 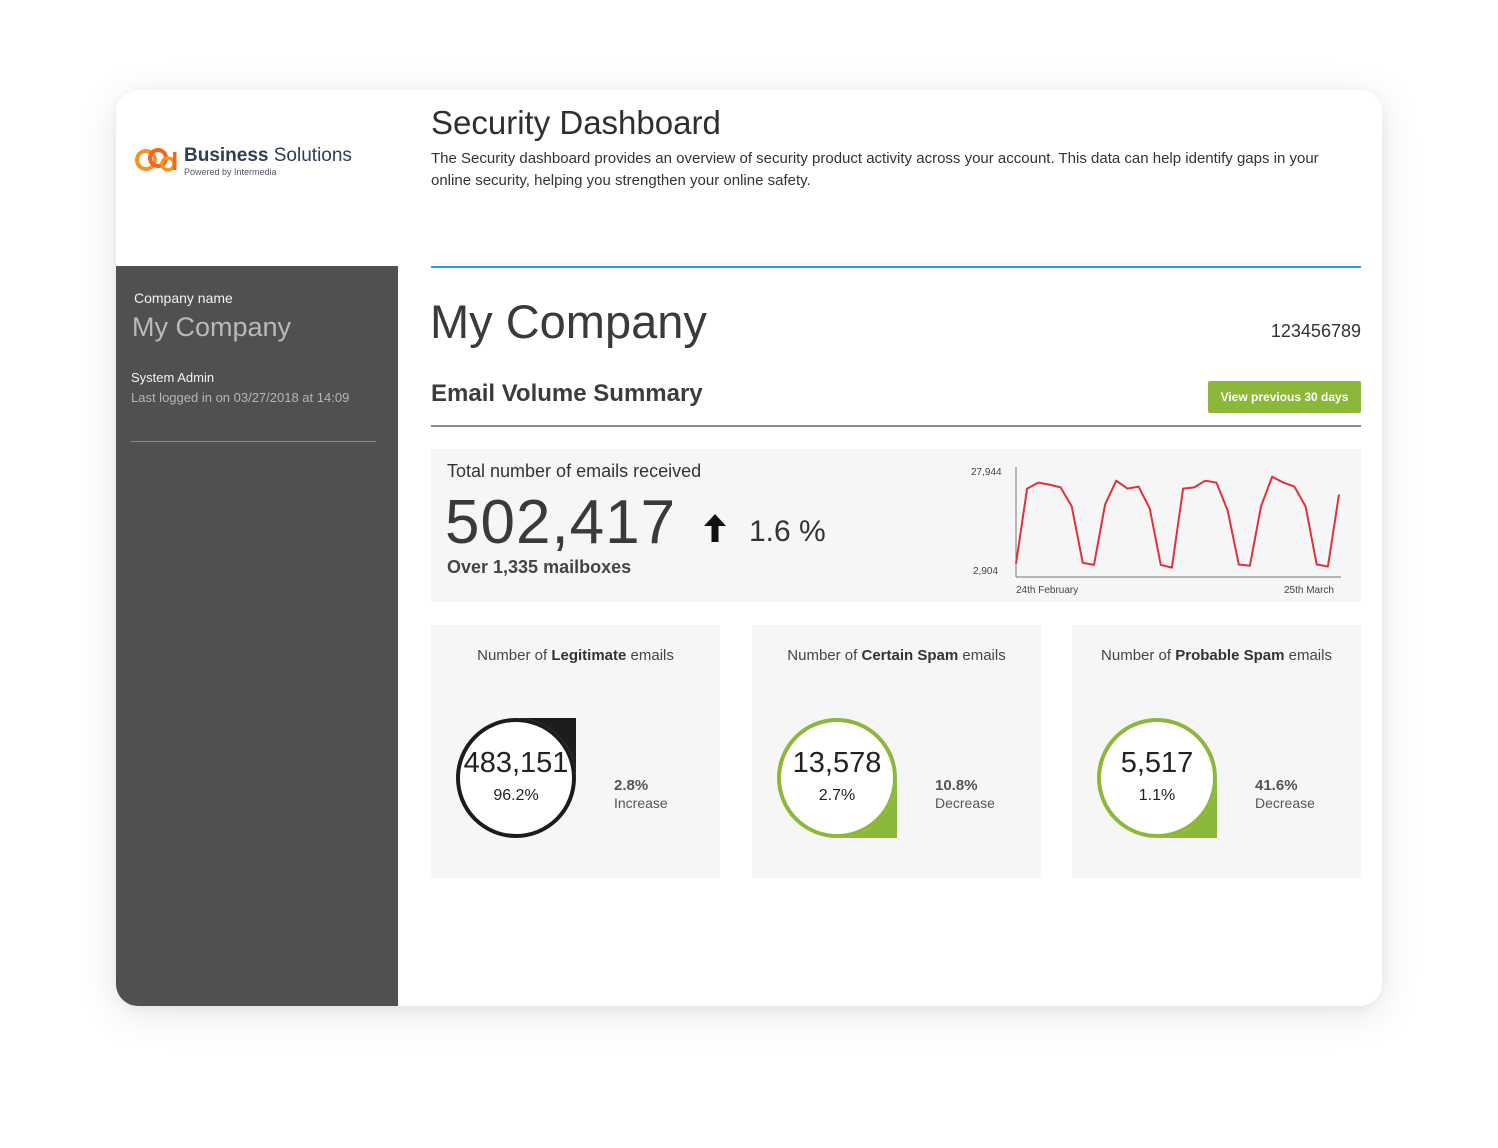 I want to click on x-tick-end: 25th March, so click(x=1309, y=590).